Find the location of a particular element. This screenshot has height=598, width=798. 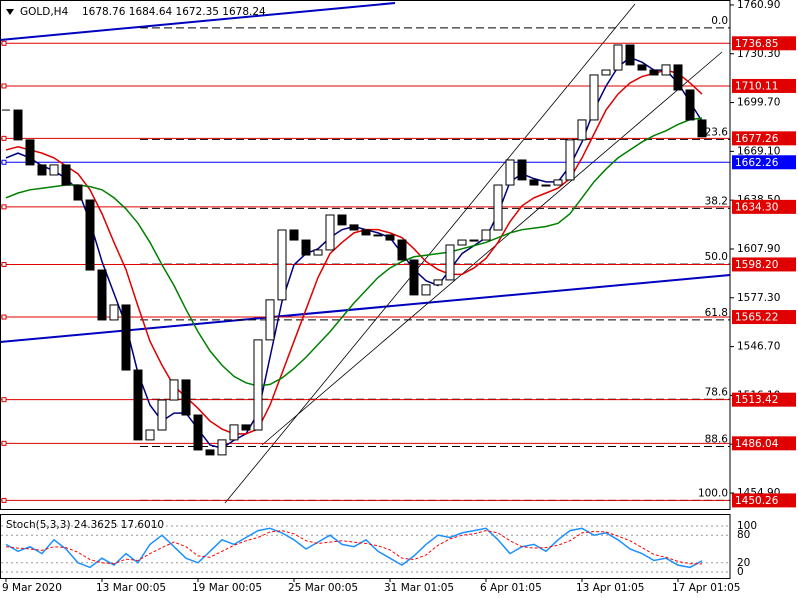

x-tick-label: 25 Mar 00:05 is located at coordinates (323, 588).